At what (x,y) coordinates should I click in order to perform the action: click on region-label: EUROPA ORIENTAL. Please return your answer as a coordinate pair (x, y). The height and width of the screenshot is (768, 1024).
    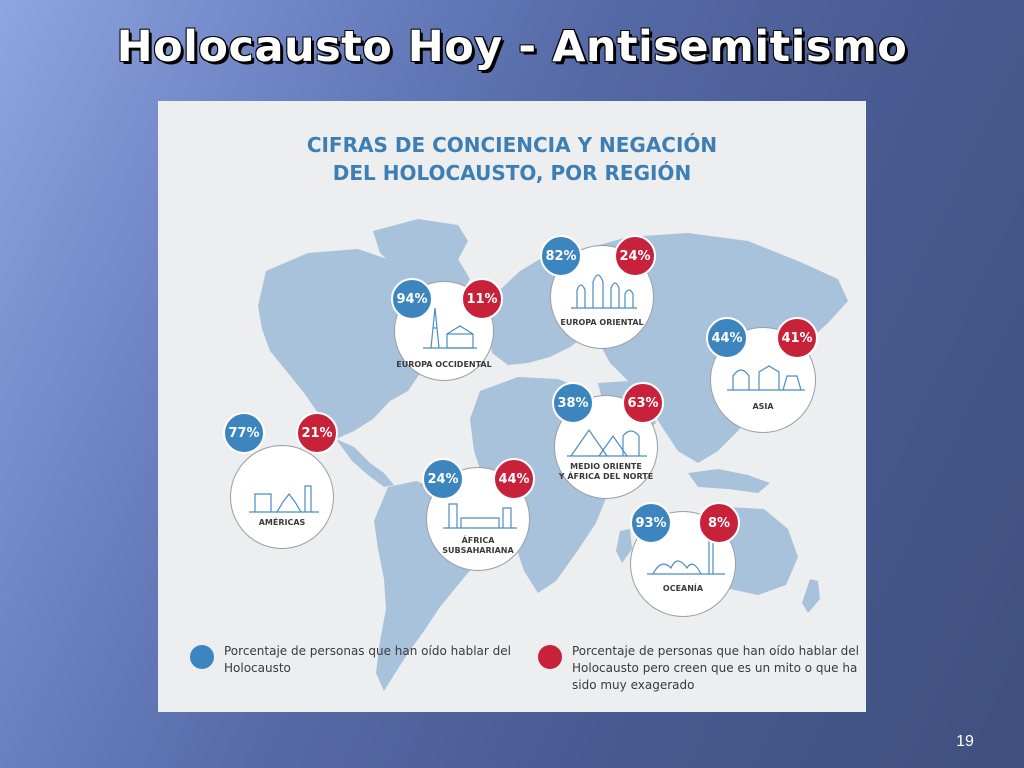
    Looking at the image, I should click on (602, 322).